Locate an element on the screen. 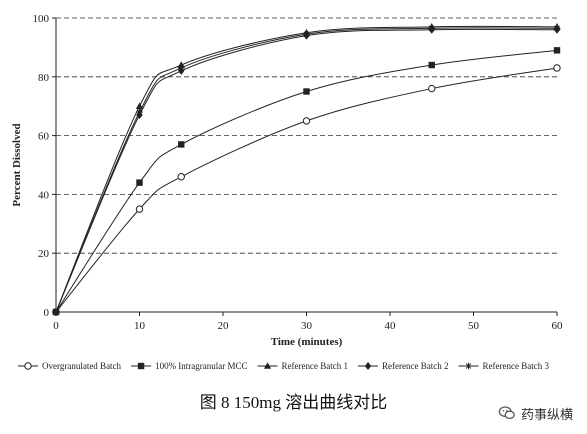 The height and width of the screenshot is (434, 587). x-tick-label-40: 40 is located at coordinates (391, 326).